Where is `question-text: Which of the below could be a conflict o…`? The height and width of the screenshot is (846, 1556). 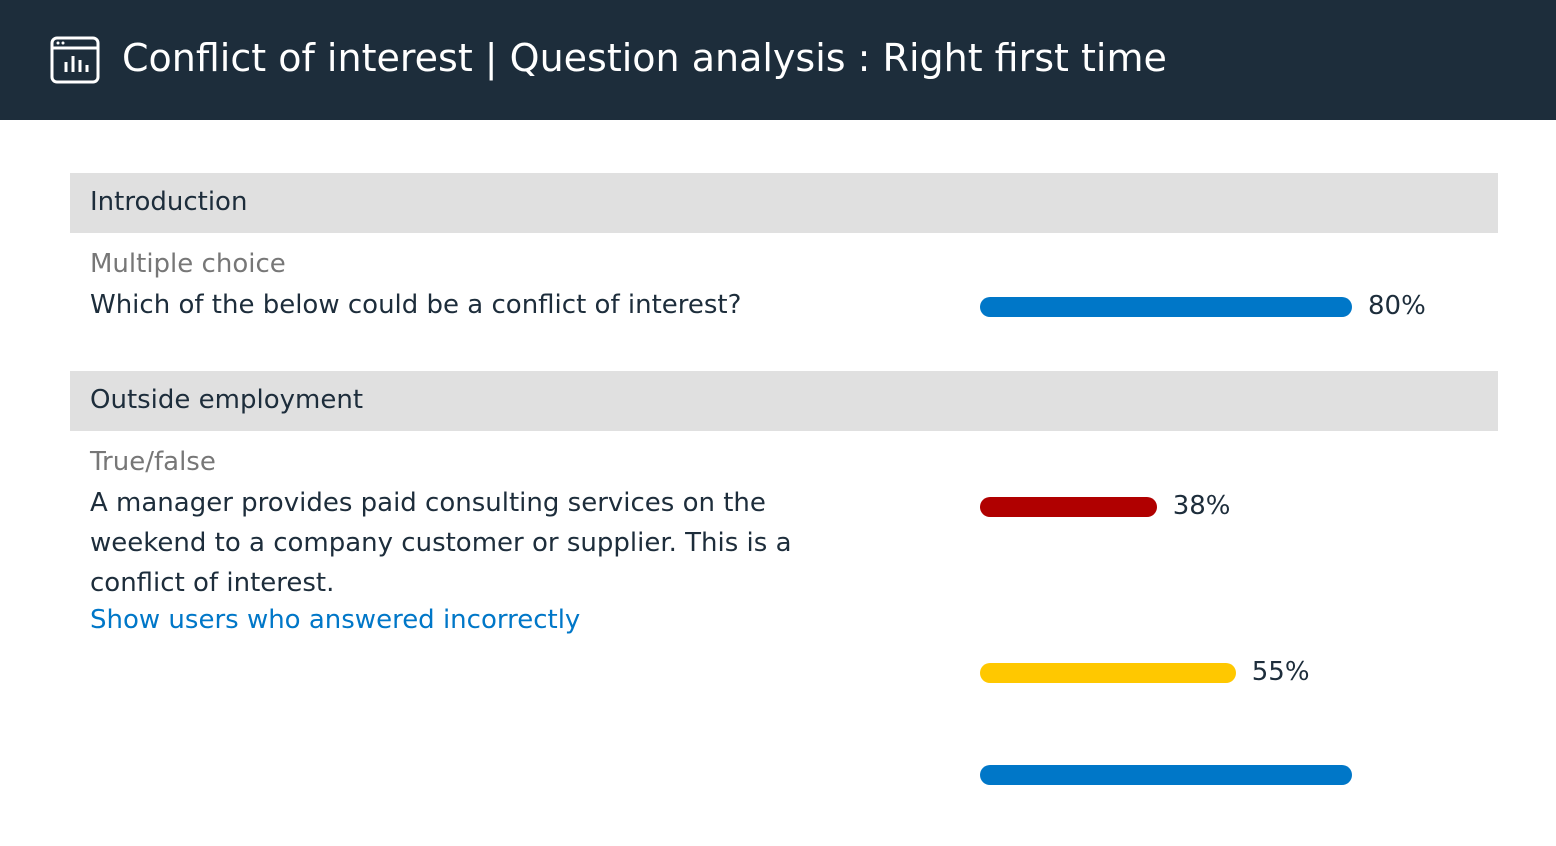
question-text: Which of the below could be a conflict o… is located at coordinates (416, 305).